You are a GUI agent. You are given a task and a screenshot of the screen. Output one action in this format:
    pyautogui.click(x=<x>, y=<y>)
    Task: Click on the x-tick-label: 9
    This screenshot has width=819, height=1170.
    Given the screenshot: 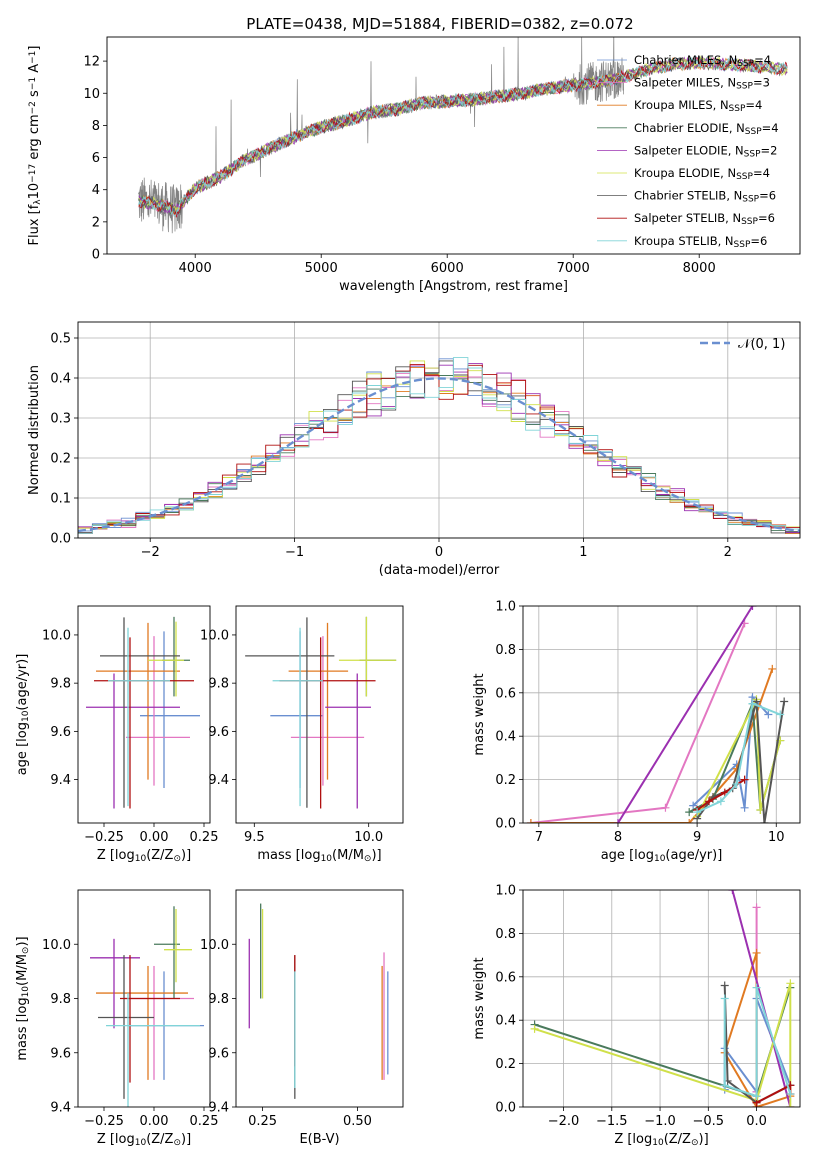 What is the action you would take?
    pyautogui.click(x=697, y=837)
    